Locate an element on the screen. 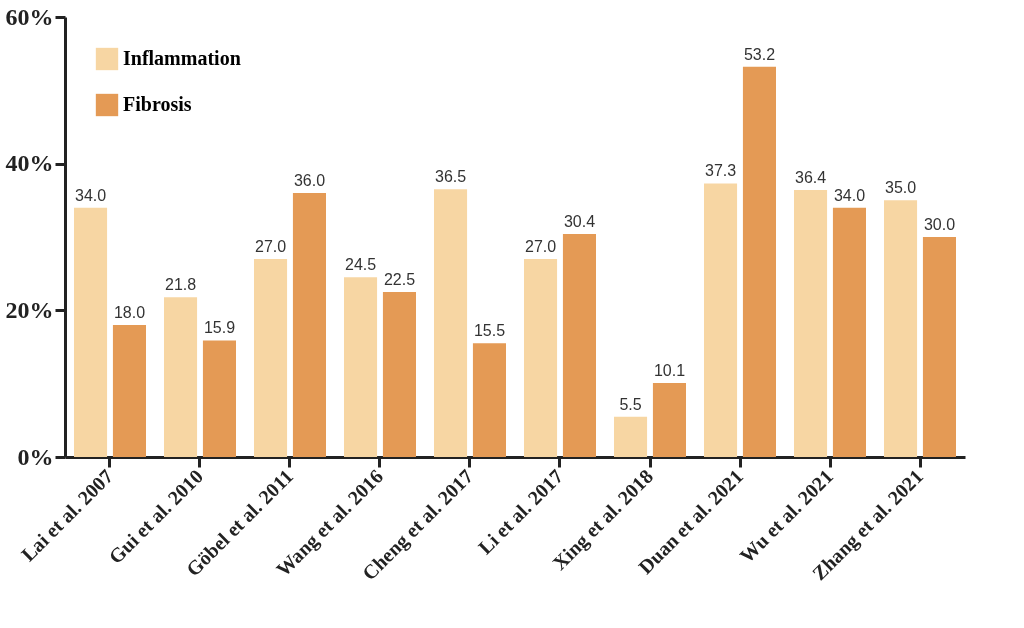 The image size is (1024, 628). data-label: 30.0 is located at coordinates (939, 224).